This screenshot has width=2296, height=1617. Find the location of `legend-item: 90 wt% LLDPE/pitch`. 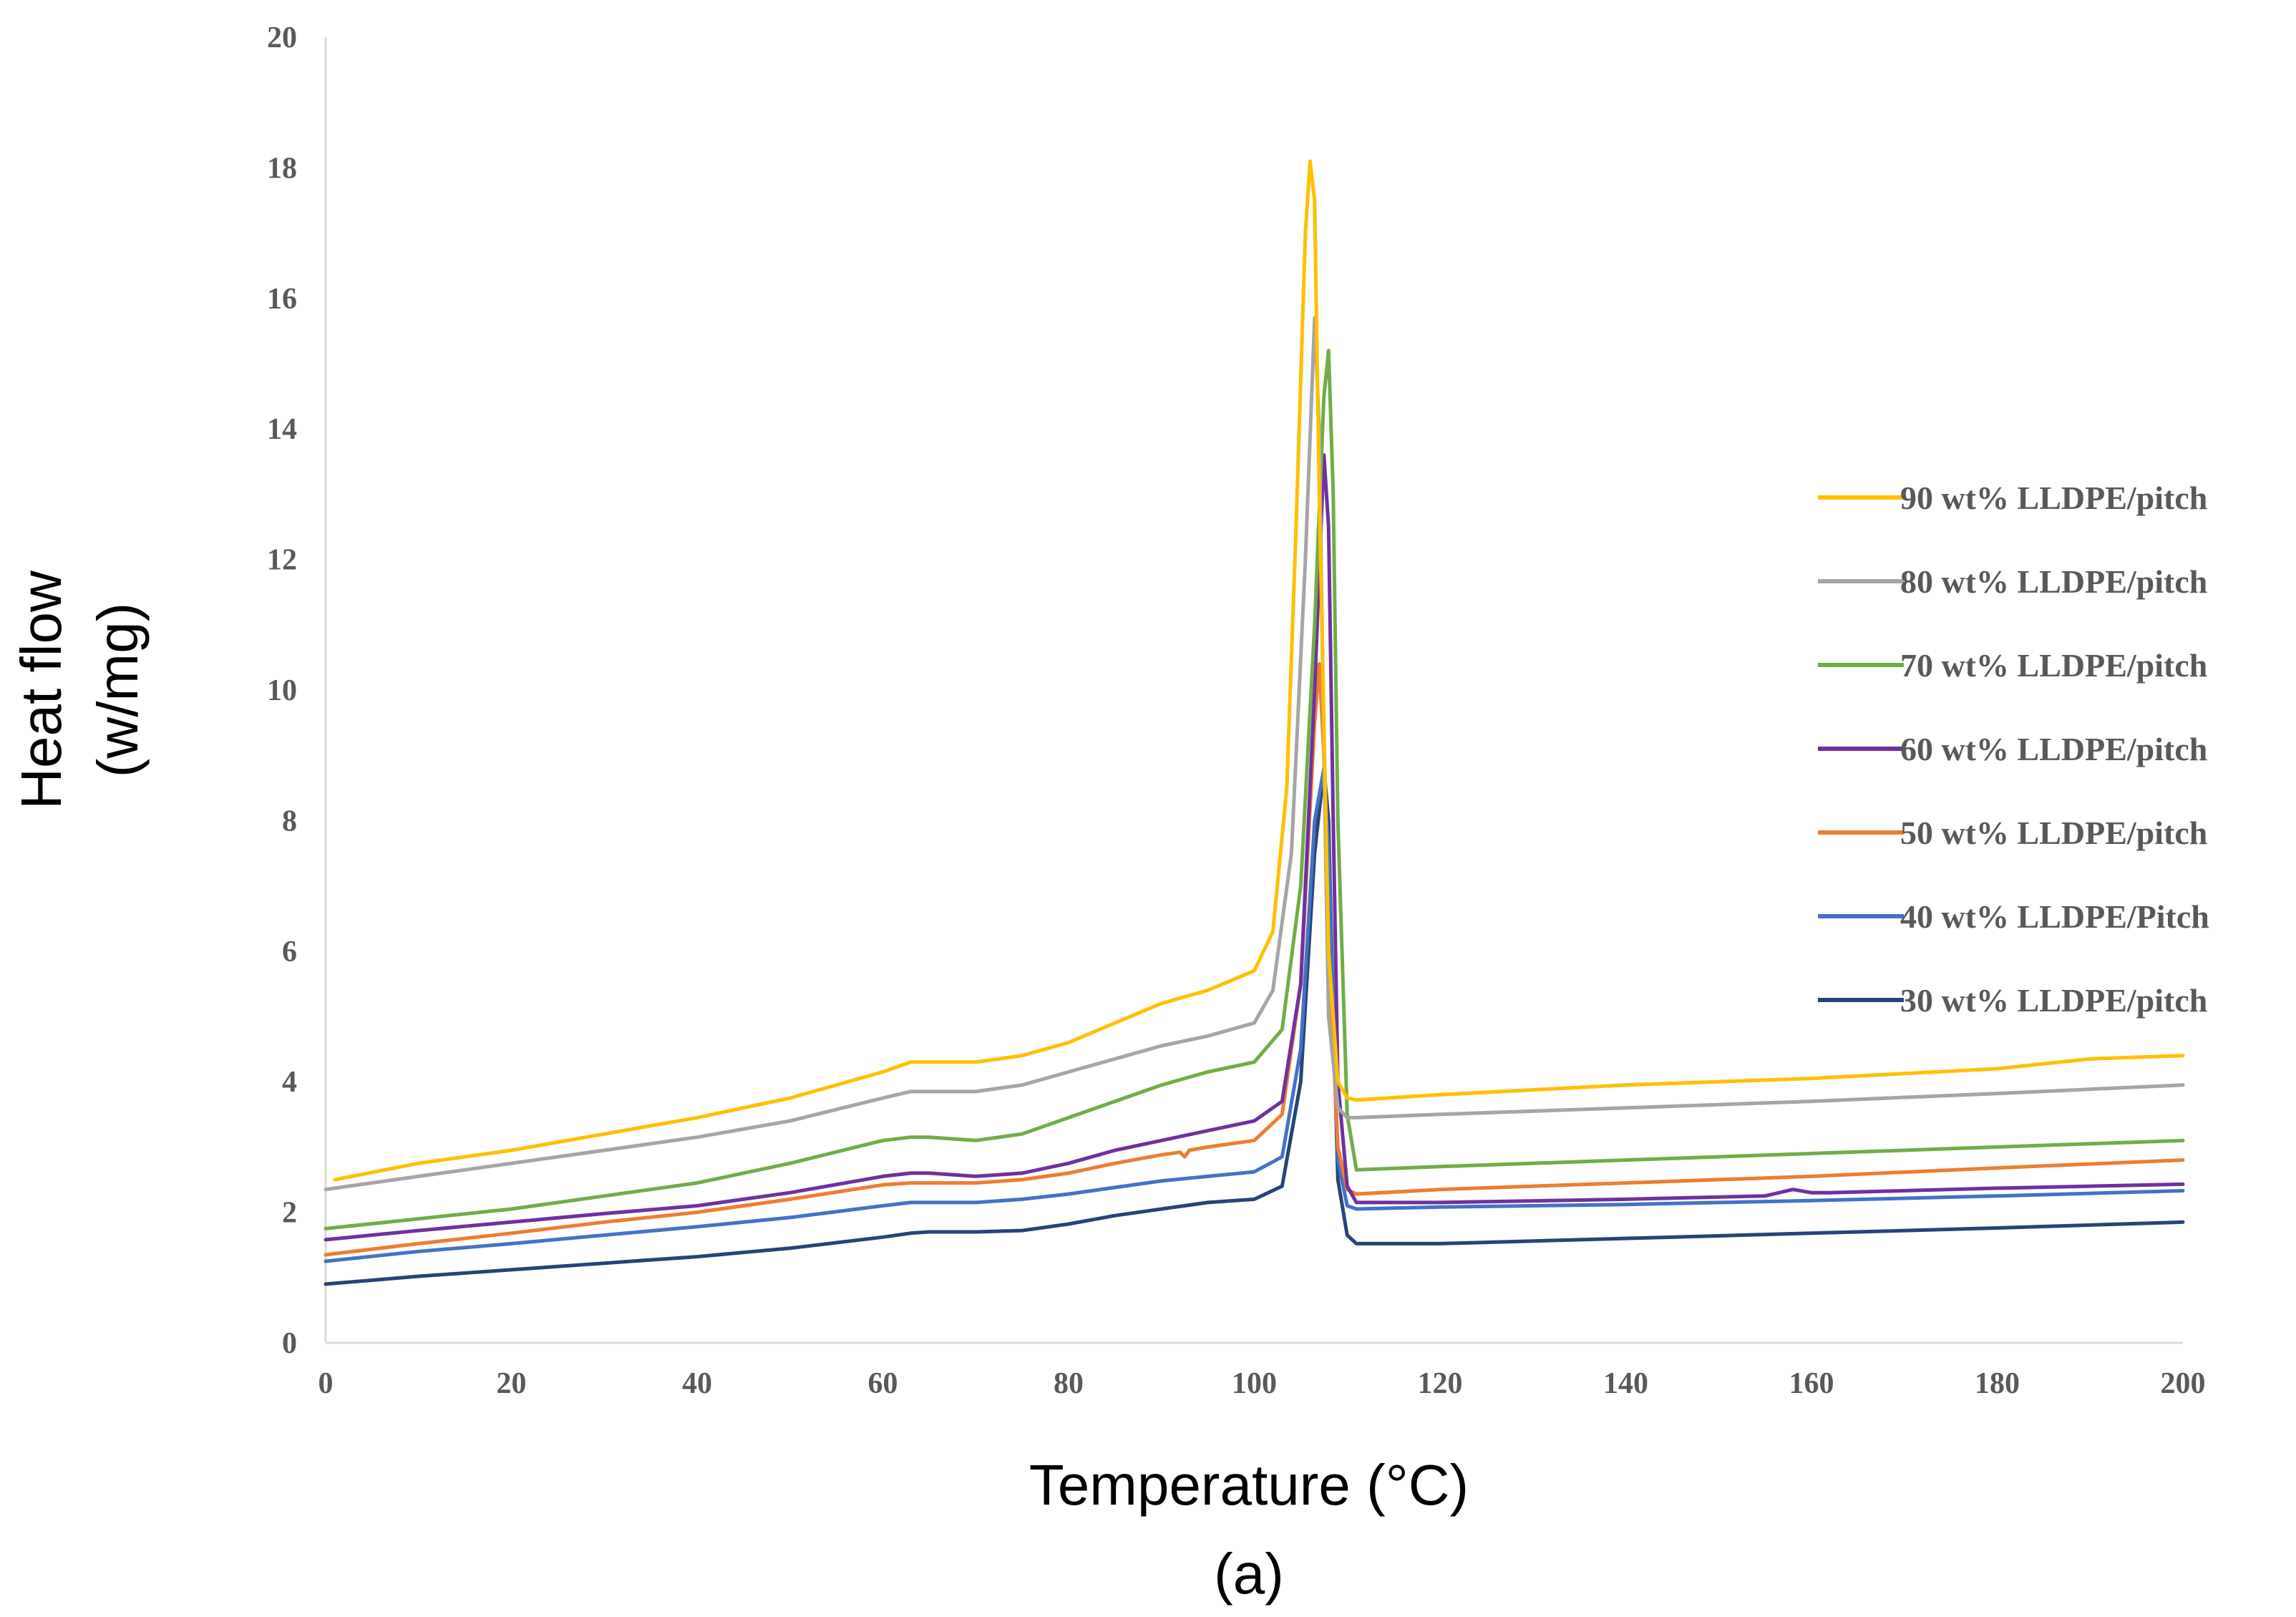

legend-item: 90 wt% LLDPE/pitch is located at coordinates (2013, 498).